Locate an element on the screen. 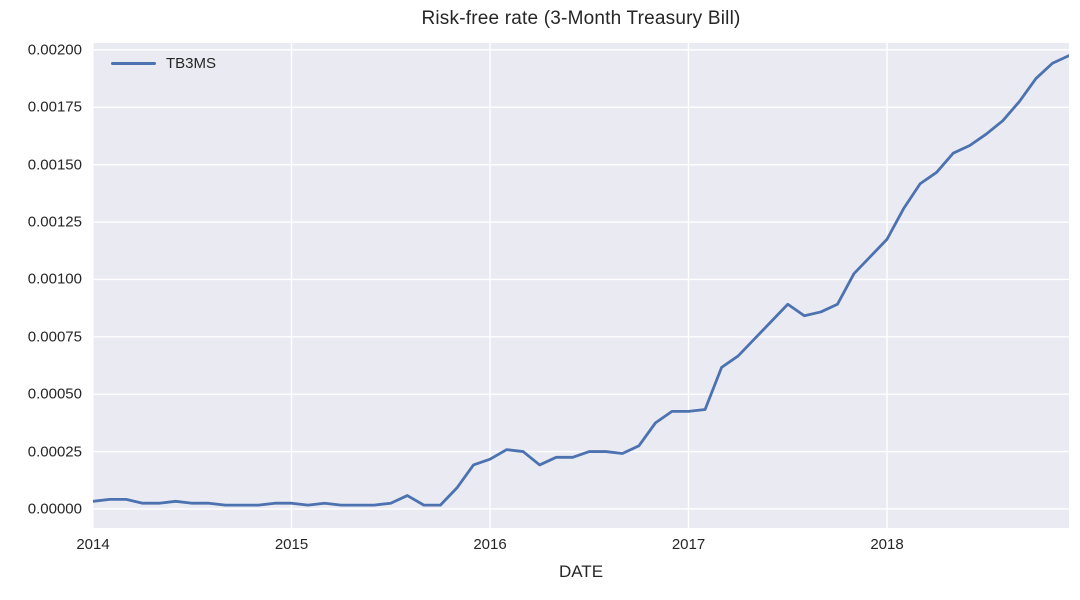 The image size is (1080, 600). x-tick-label: 2014 is located at coordinates (93, 544).